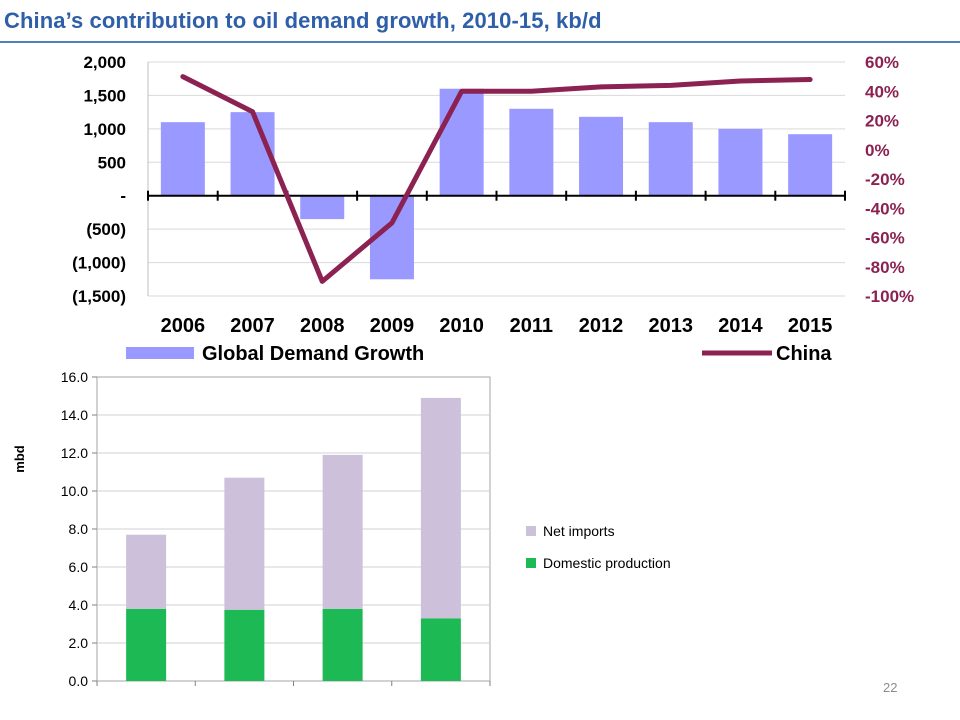 This screenshot has width=960, height=720. I want to click on left-axis-tick-label: (500), so click(106, 229).